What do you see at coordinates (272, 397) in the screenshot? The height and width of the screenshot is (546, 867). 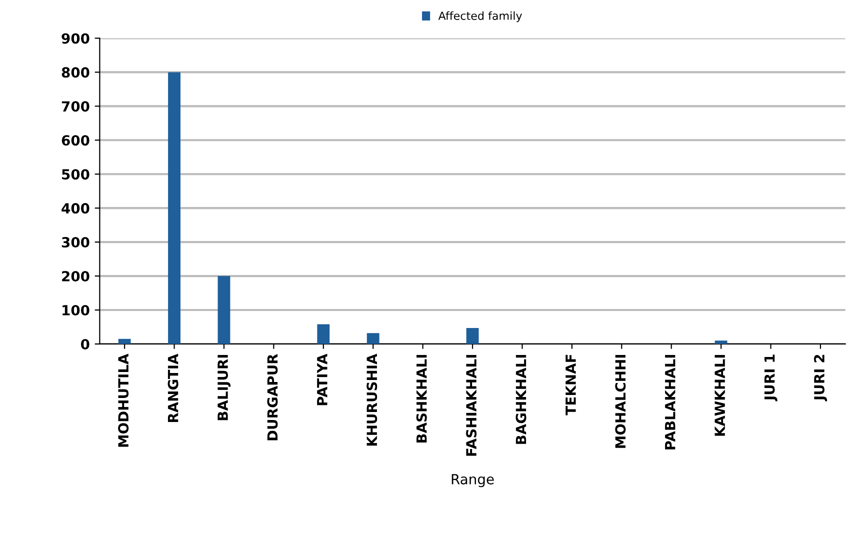 I see `x-tick-label: DURGAPUR` at bounding box center [272, 397].